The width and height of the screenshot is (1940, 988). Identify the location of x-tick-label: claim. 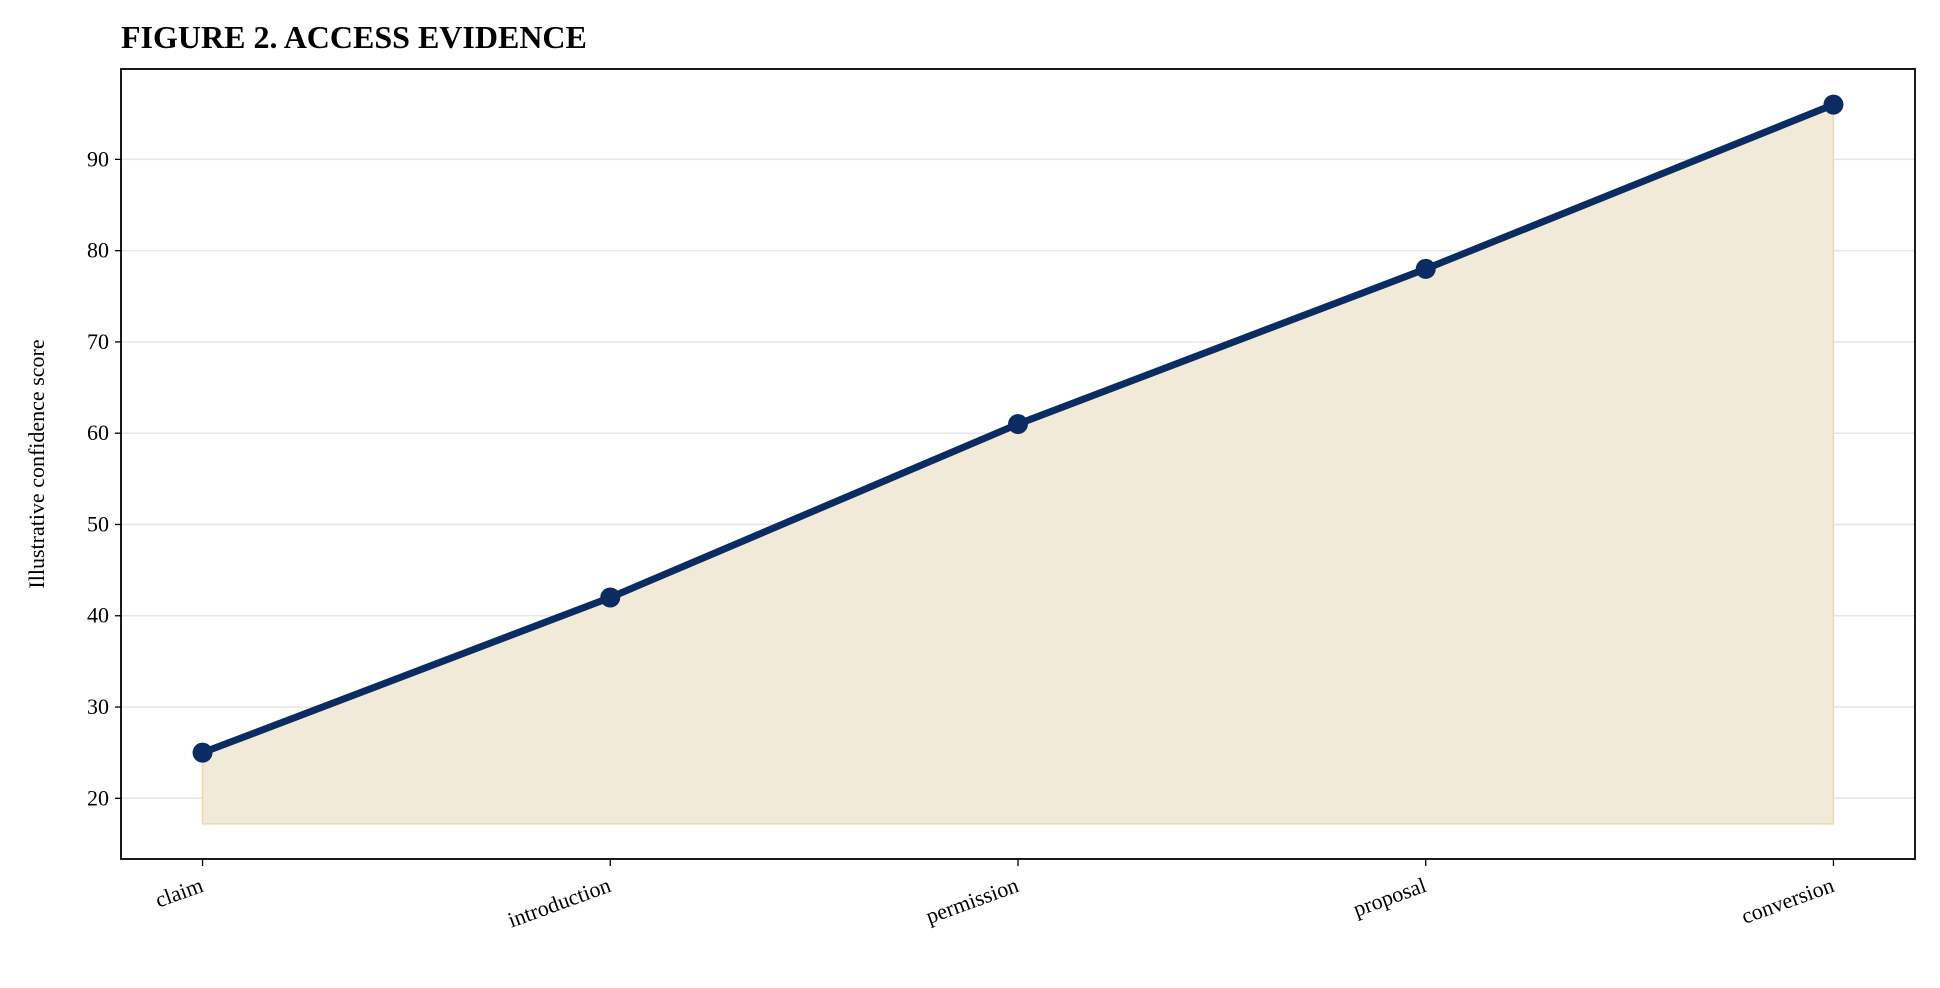
(179, 892).